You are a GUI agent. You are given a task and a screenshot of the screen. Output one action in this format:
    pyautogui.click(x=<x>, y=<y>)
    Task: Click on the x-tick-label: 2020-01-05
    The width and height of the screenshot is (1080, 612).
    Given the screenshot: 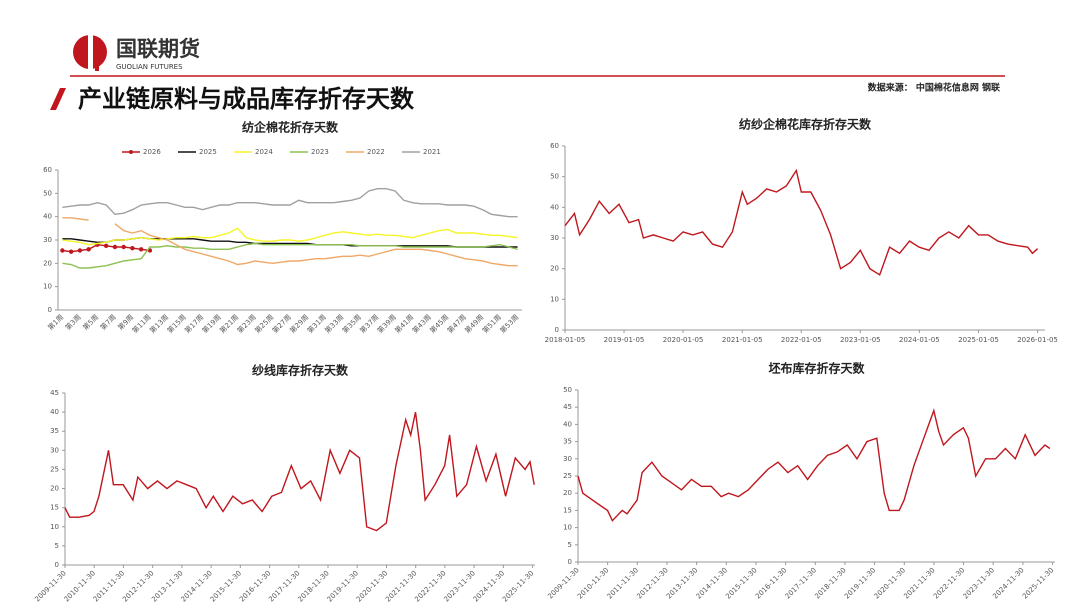 What is the action you would take?
    pyautogui.click(x=683, y=340)
    